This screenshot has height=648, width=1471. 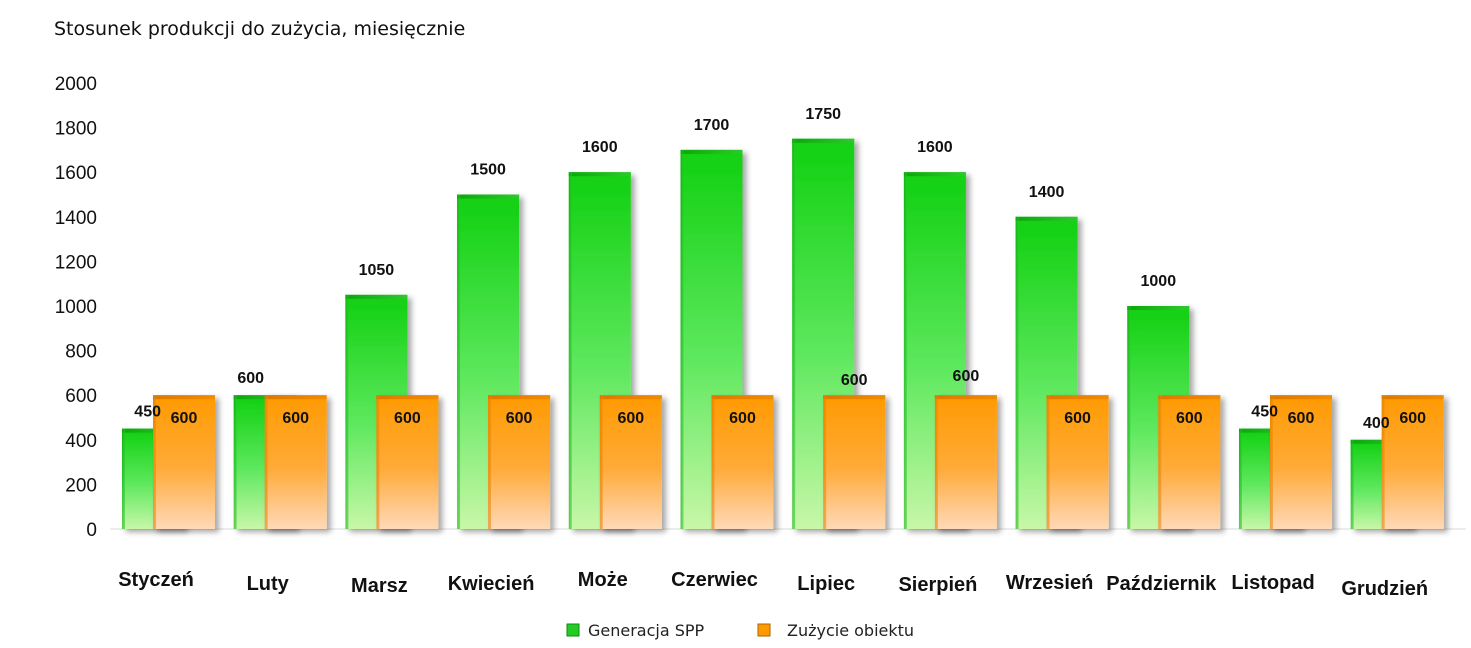 I want to click on y-tick-label: 800, so click(x=81, y=352).